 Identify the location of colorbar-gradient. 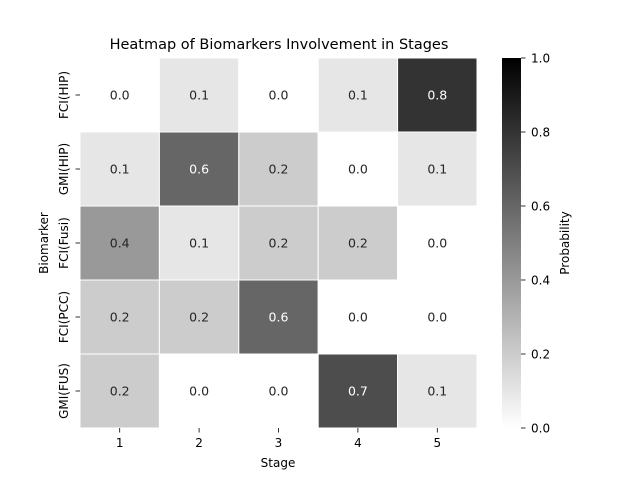
(511, 243).